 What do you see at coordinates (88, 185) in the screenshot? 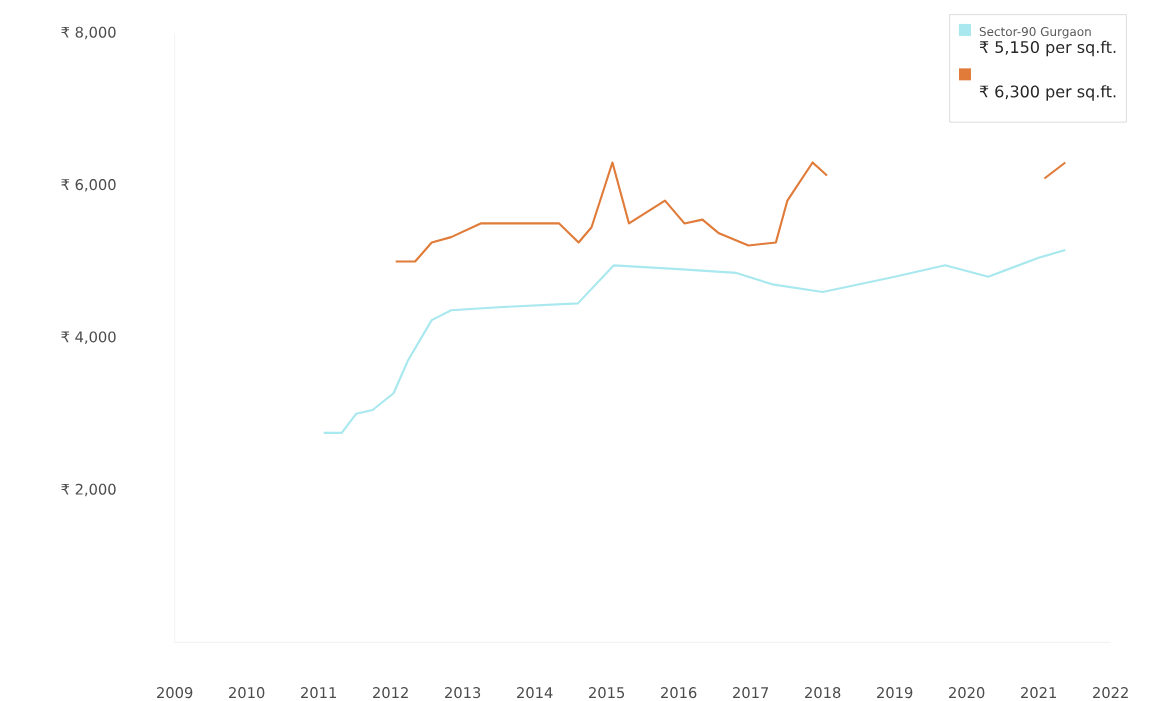
I see `y-tick-label: ₹ 6,000` at bounding box center [88, 185].